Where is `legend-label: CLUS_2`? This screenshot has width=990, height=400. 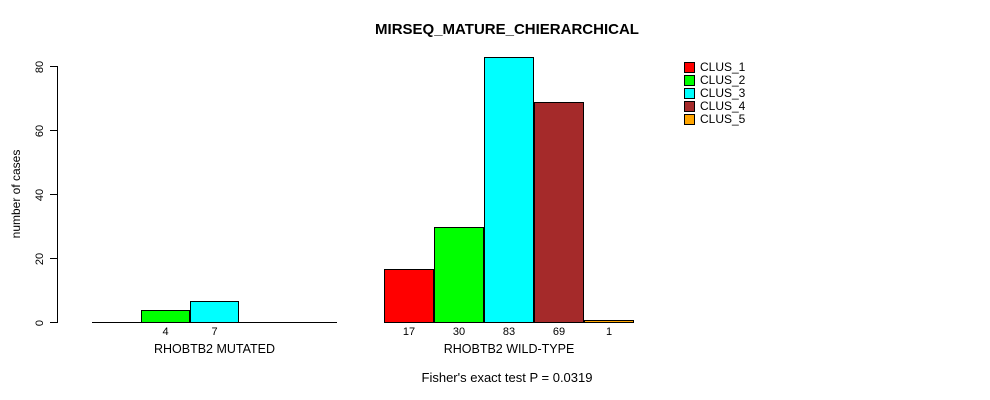 legend-label: CLUS_2 is located at coordinates (723, 80).